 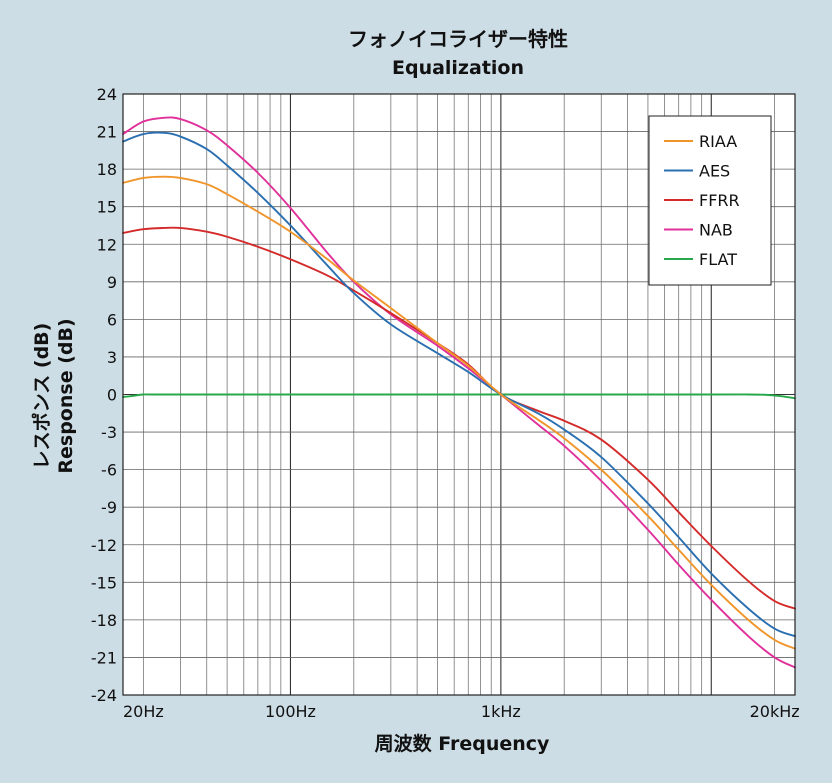 I want to click on y-tick-label: -6, so click(x=109, y=470).